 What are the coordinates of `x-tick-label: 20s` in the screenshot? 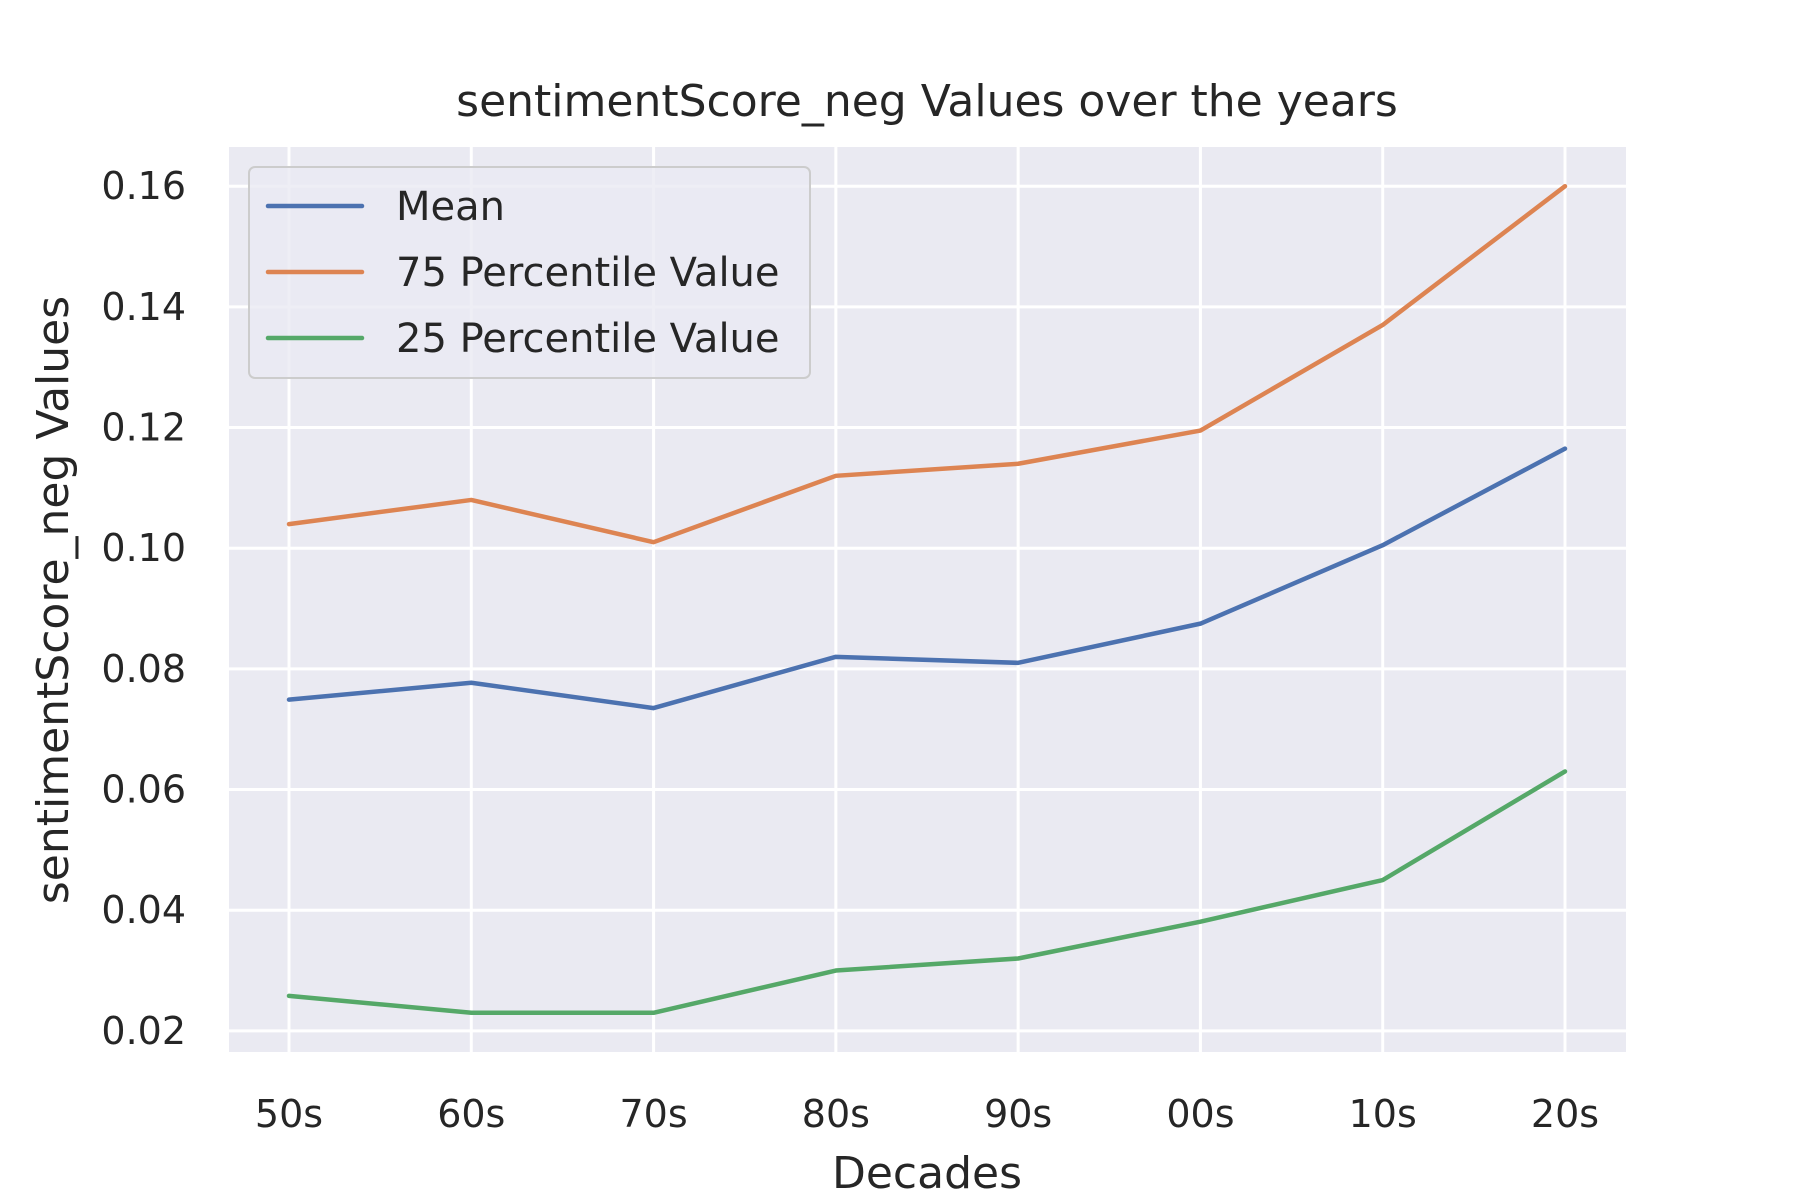 It's located at (1565, 1114).